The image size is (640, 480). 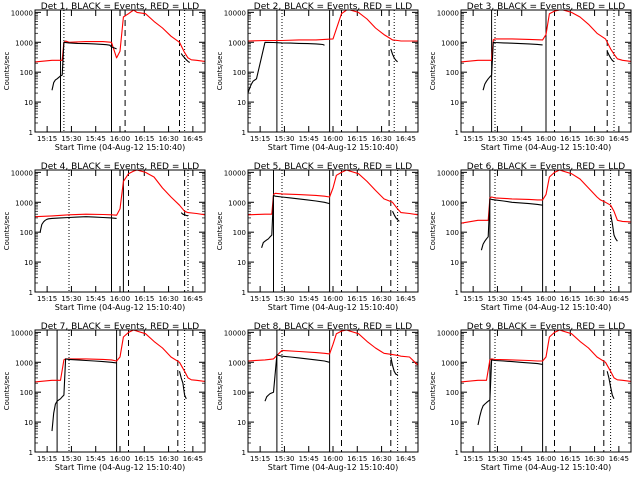 What do you see at coordinates (546, 7) in the screenshot?
I see `chart-title: Det 3, BLACK = Events, RED = LLD` at bounding box center [546, 7].